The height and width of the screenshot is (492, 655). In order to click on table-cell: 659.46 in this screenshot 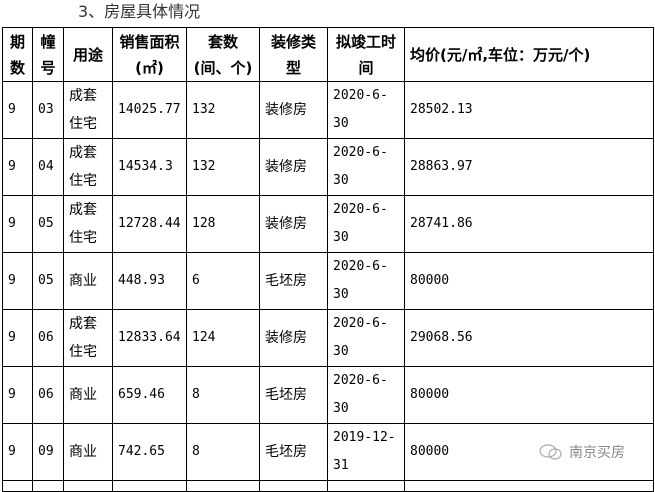, I will do `click(149, 395)`.